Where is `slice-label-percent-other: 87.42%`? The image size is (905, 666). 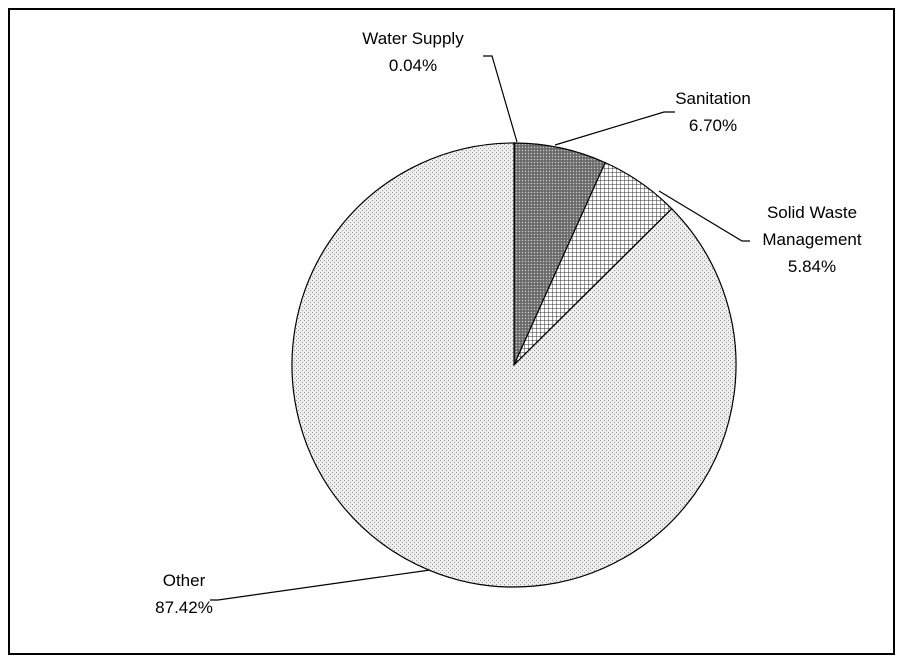 slice-label-percent-other: 87.42% is located at coordinates (184, 607).